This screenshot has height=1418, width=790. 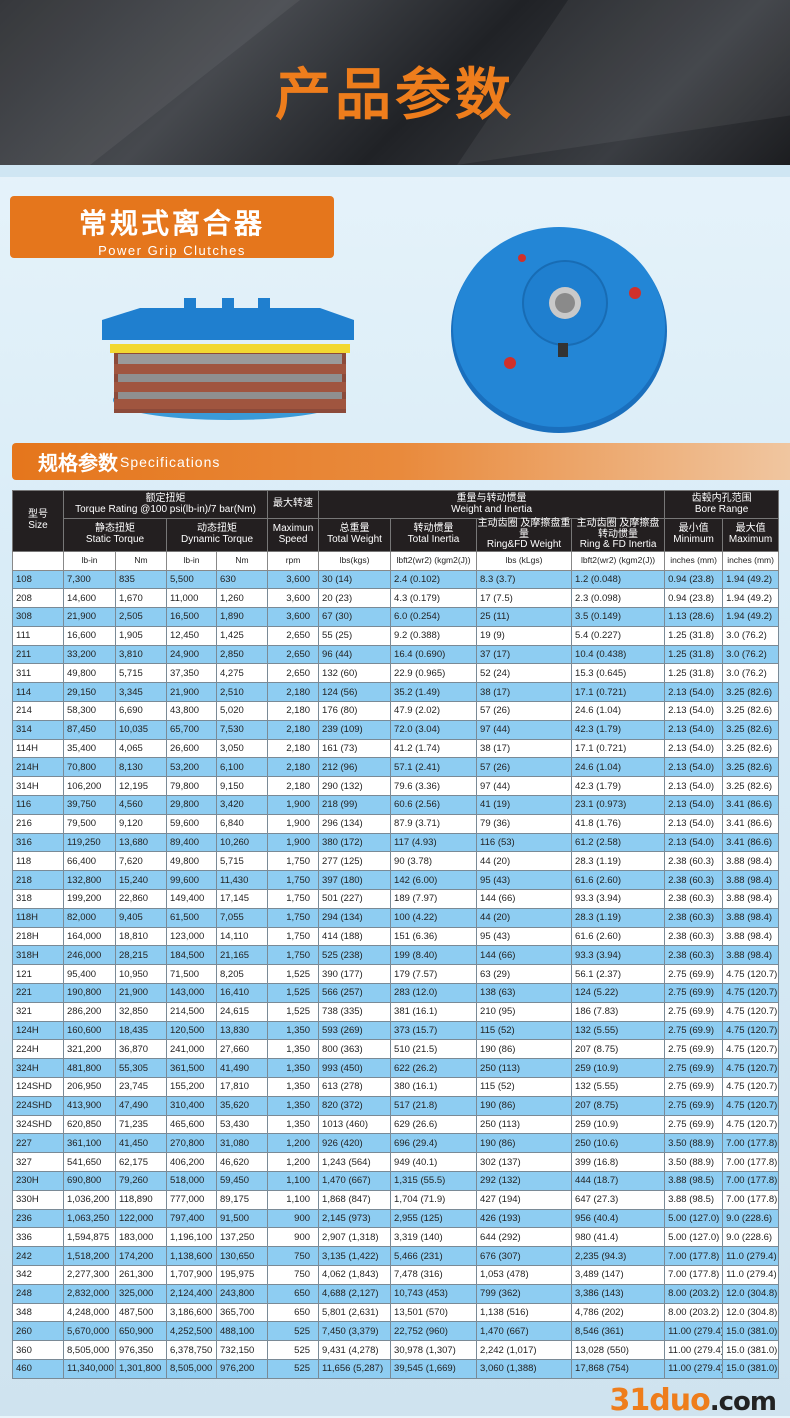 What do you see at coordinates (141, 1256) in the screenshot?
I see `cell-static-nm: 174,200` at bounding box center [141, 1256].